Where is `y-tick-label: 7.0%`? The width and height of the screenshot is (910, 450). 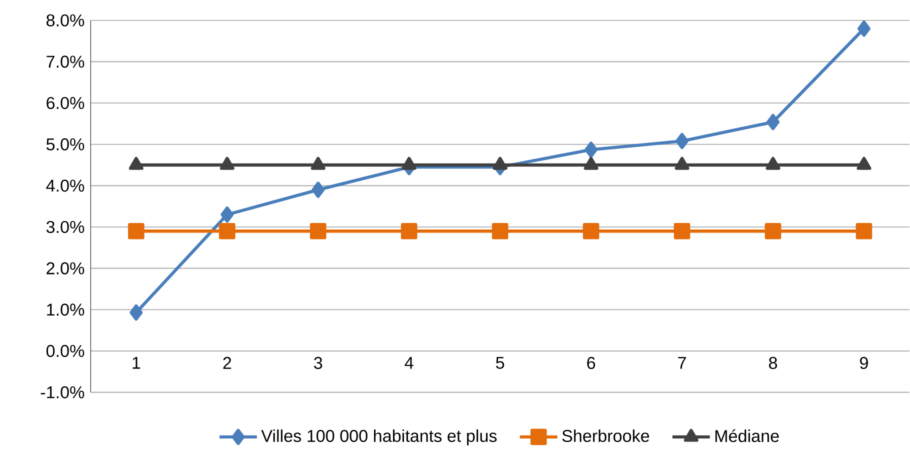
y-tick-label: 7.0% is located at coordinates (65, 62).